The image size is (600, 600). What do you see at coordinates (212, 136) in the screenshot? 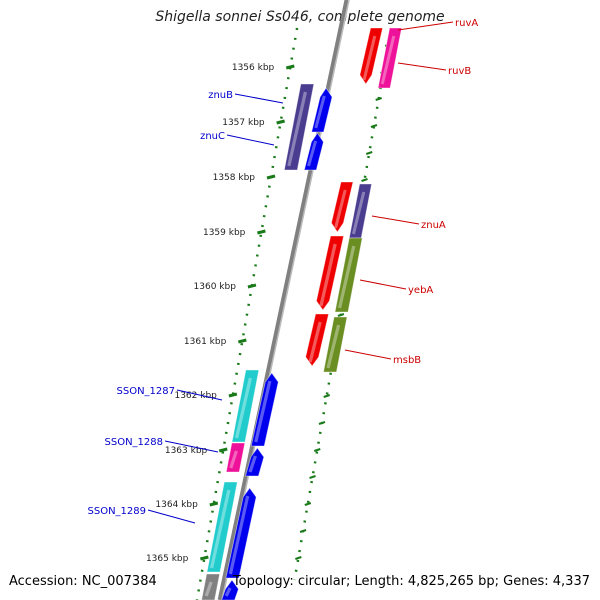
I see `gene-label-znuC: znuC` at bounding box center [212, 136].